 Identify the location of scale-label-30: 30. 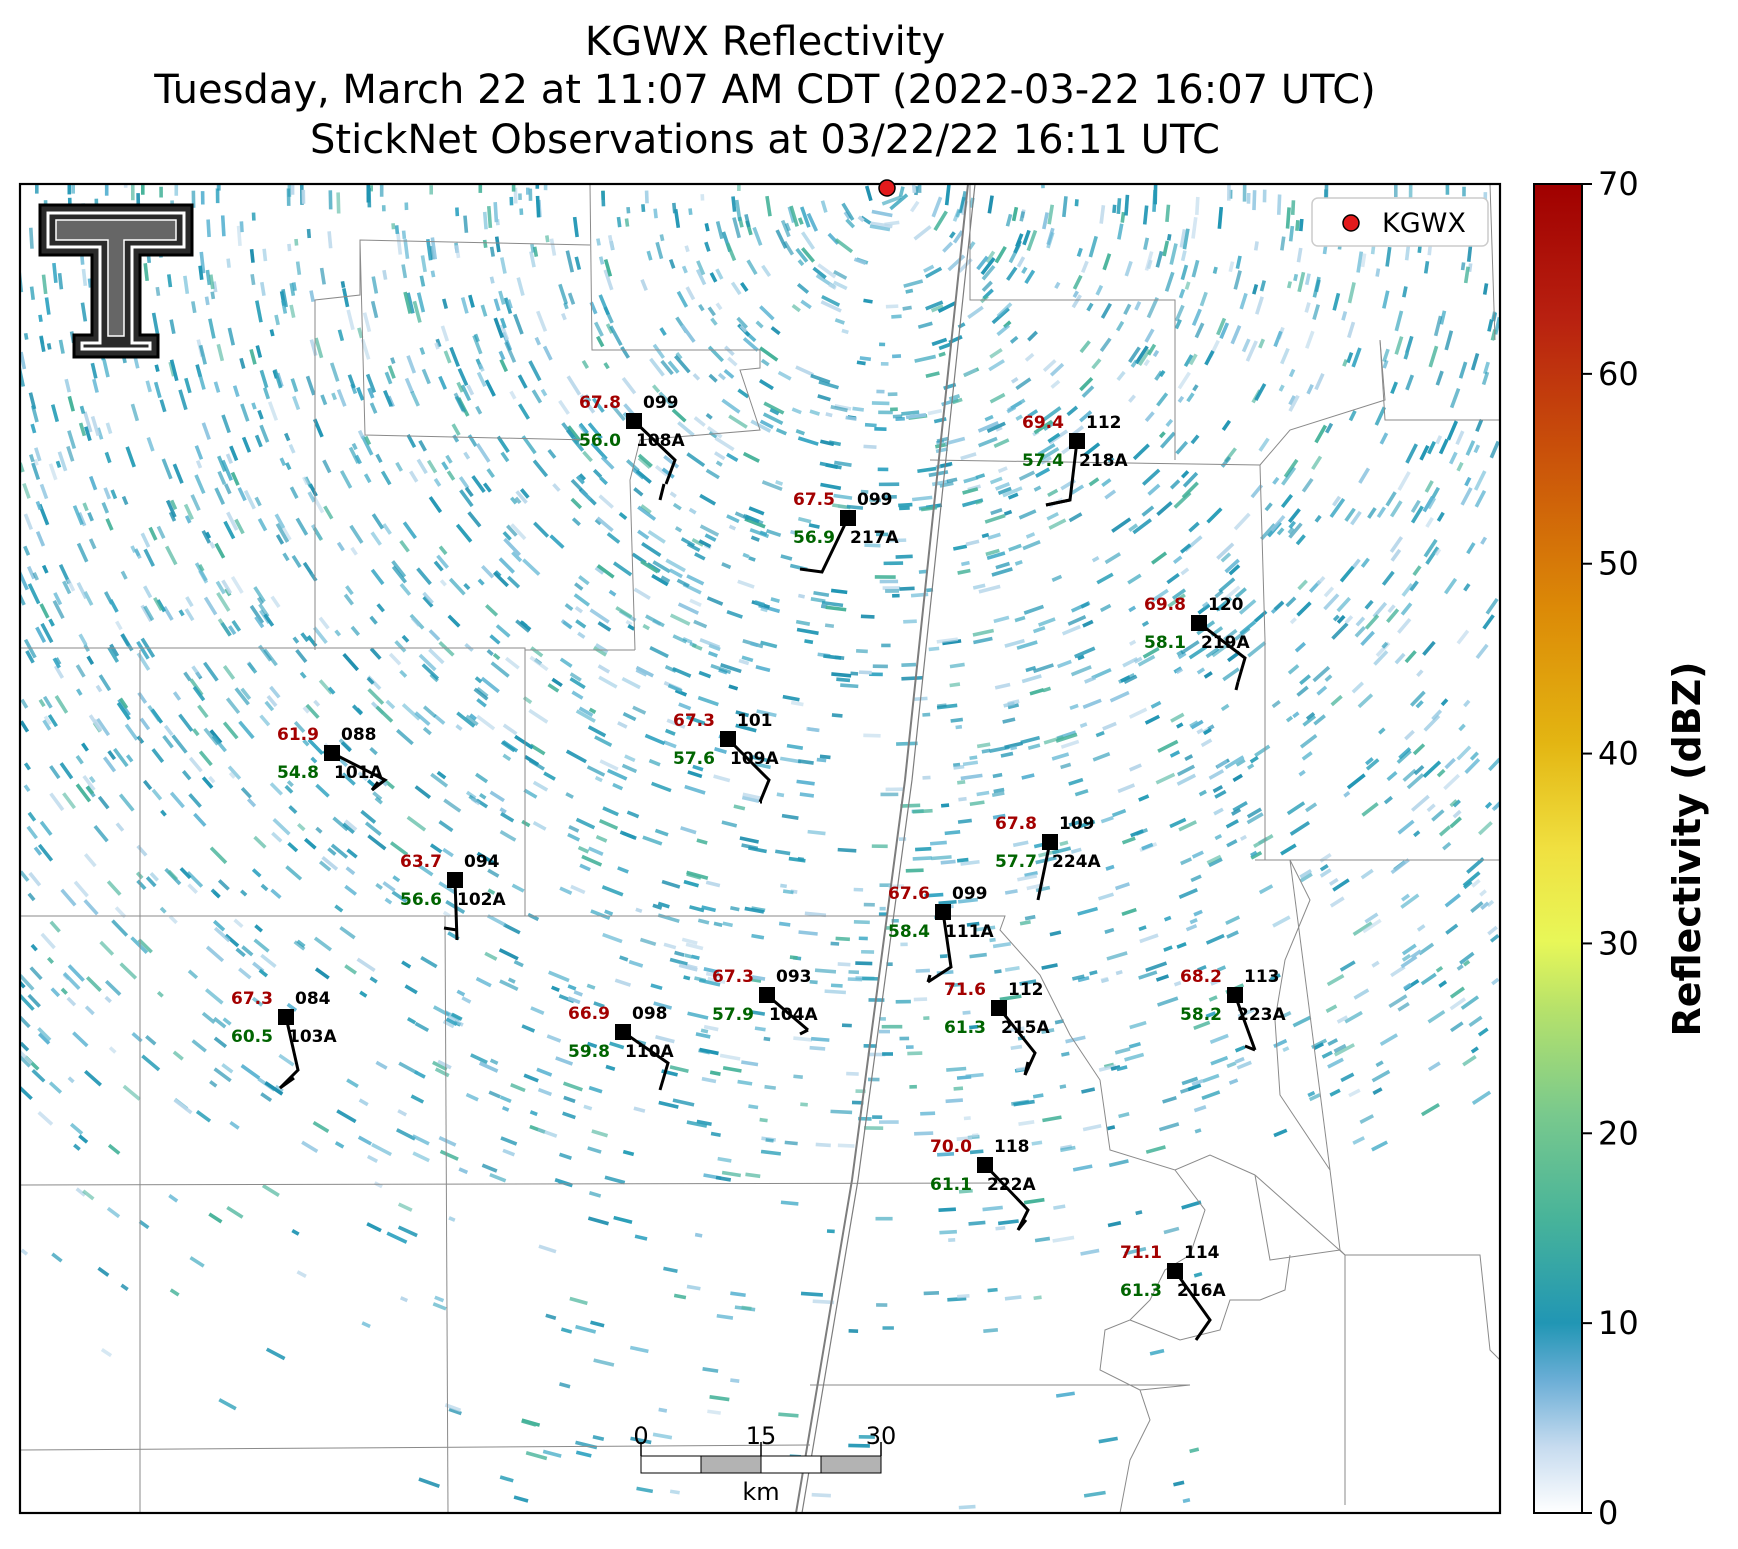
(881, 1436).